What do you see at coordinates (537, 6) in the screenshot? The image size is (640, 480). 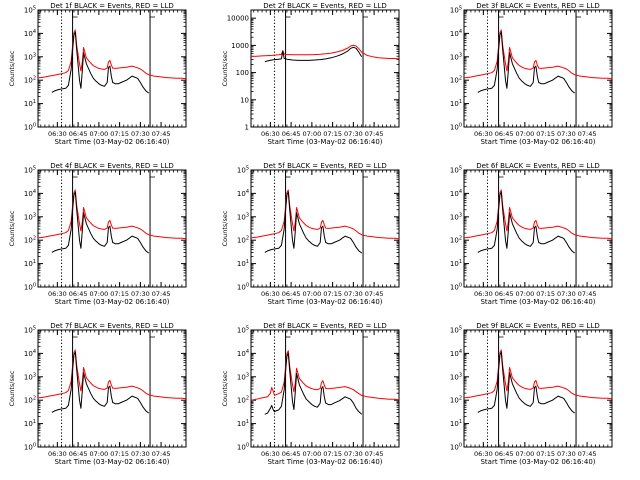 I see `panel-title: Det 3f BLACK = Events, RED = LLD` at bounding box center [537, 6].